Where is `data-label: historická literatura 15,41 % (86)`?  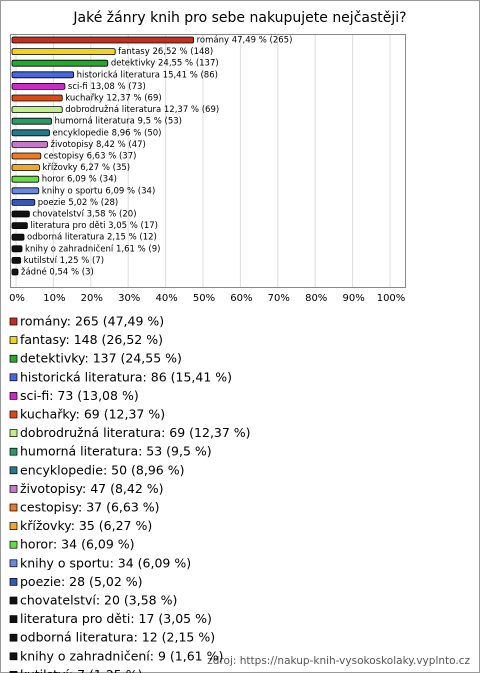 data-label: historická literatura 15,41 % (86) is located at coordinates (147, 75).